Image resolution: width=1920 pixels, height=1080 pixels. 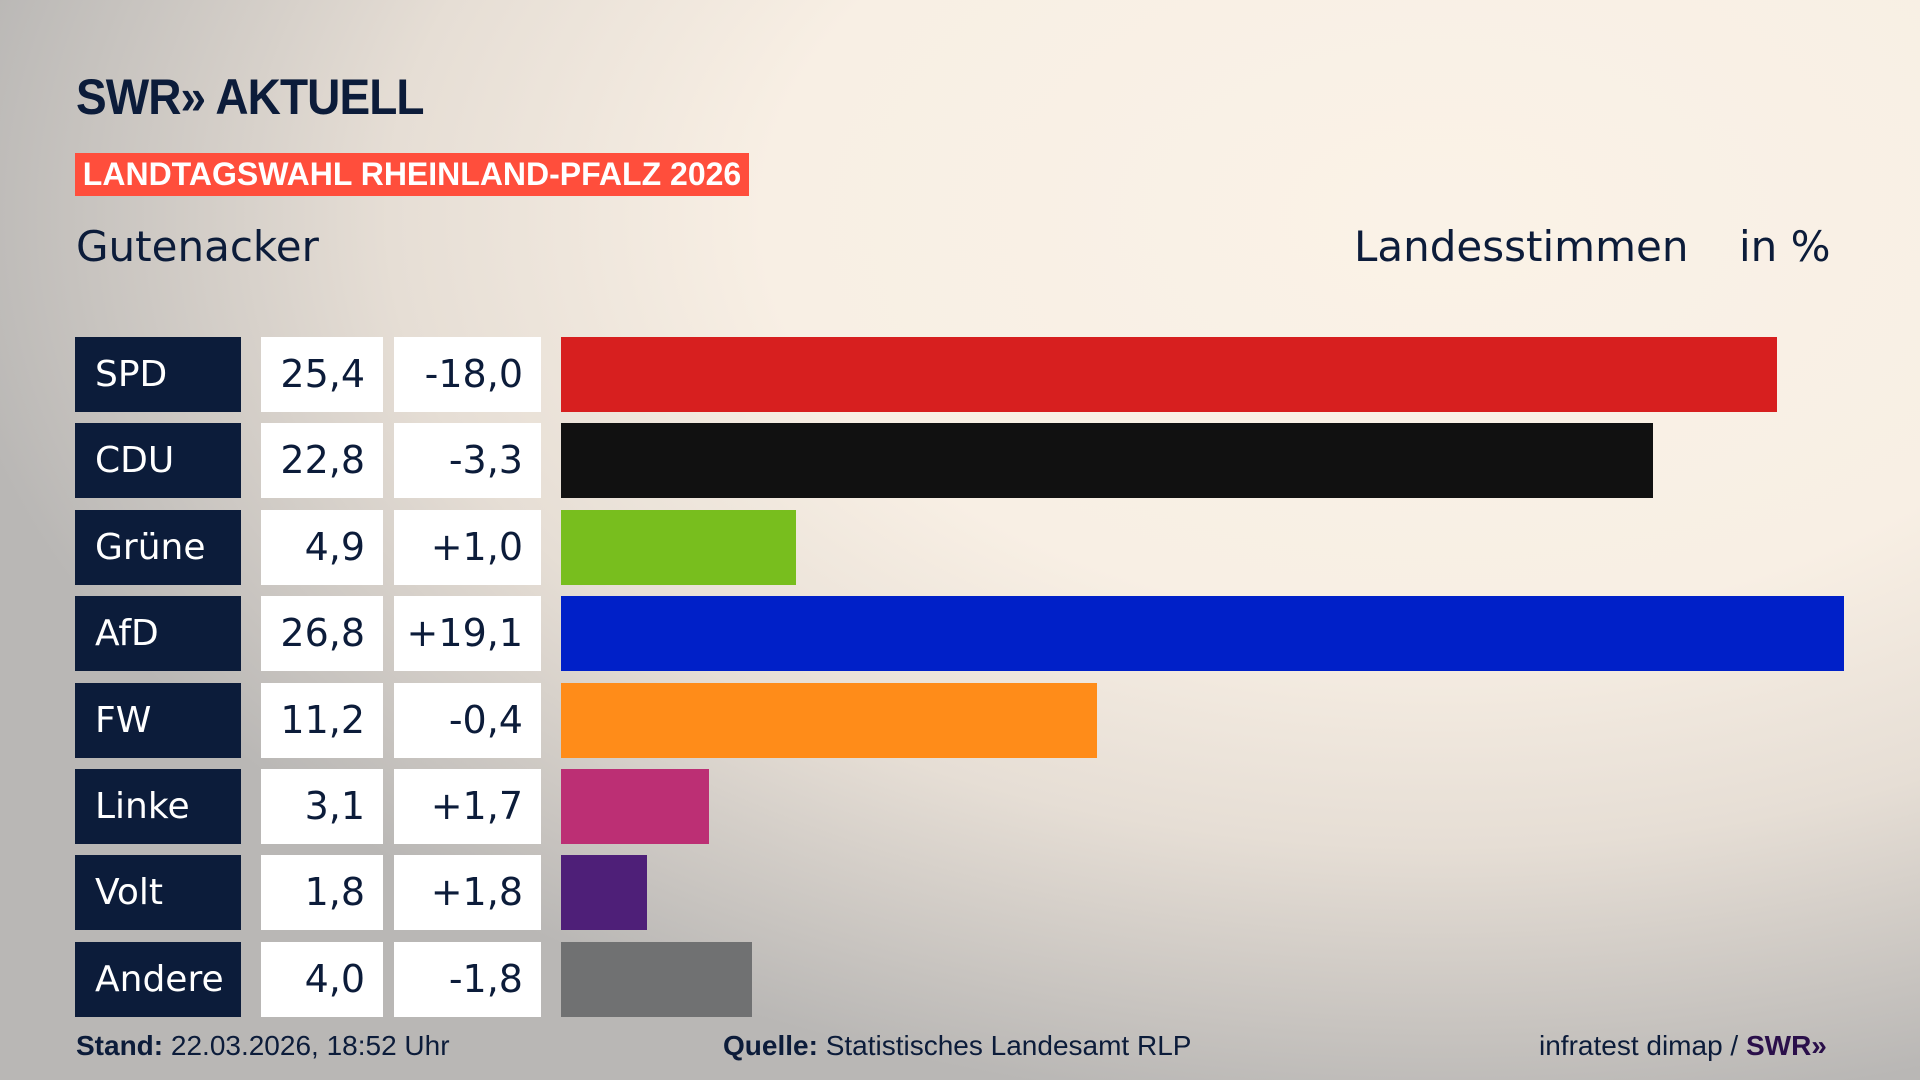 I want to click on party-diff: +1,0, so click(x=467, y=547).